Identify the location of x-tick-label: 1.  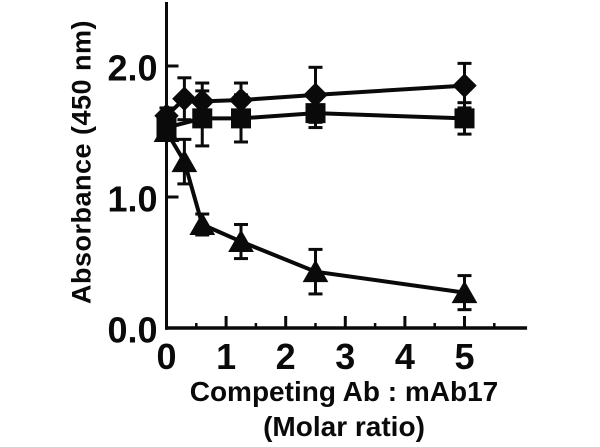
(226, 356).